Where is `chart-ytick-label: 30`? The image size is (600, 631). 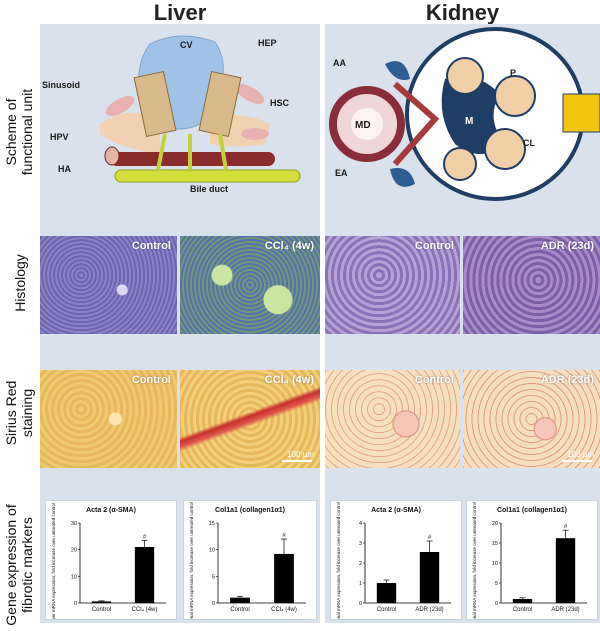 chart-ytick-label: 30 is located at coordinates (74, 524).